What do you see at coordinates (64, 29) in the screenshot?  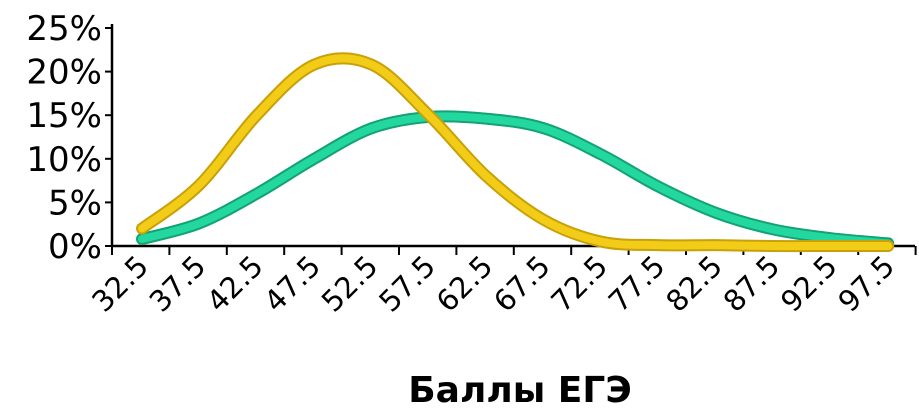 I see `y-tick-label: 25%` at bounding box center [64, 29].